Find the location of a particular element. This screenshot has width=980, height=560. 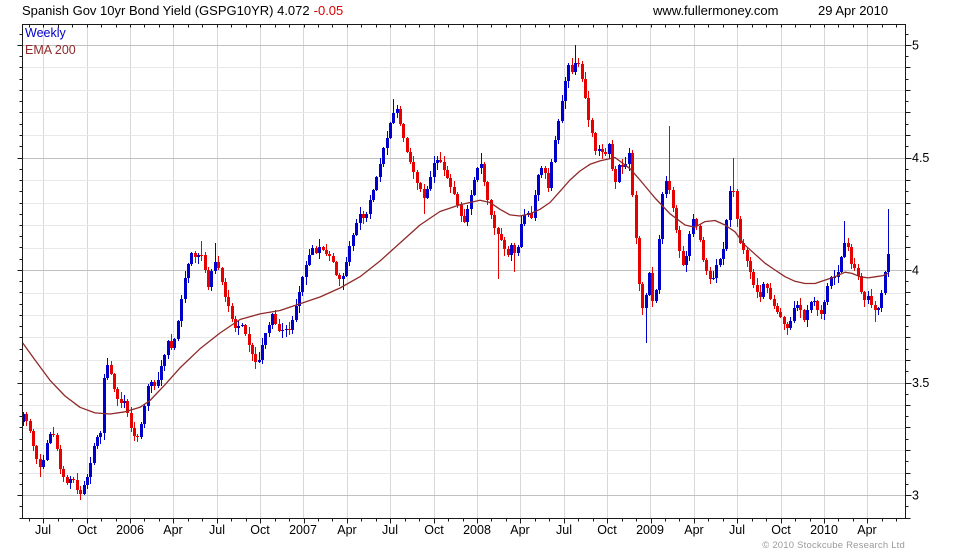

x-axis-label: 2009 is located at coordinates (650, 530).